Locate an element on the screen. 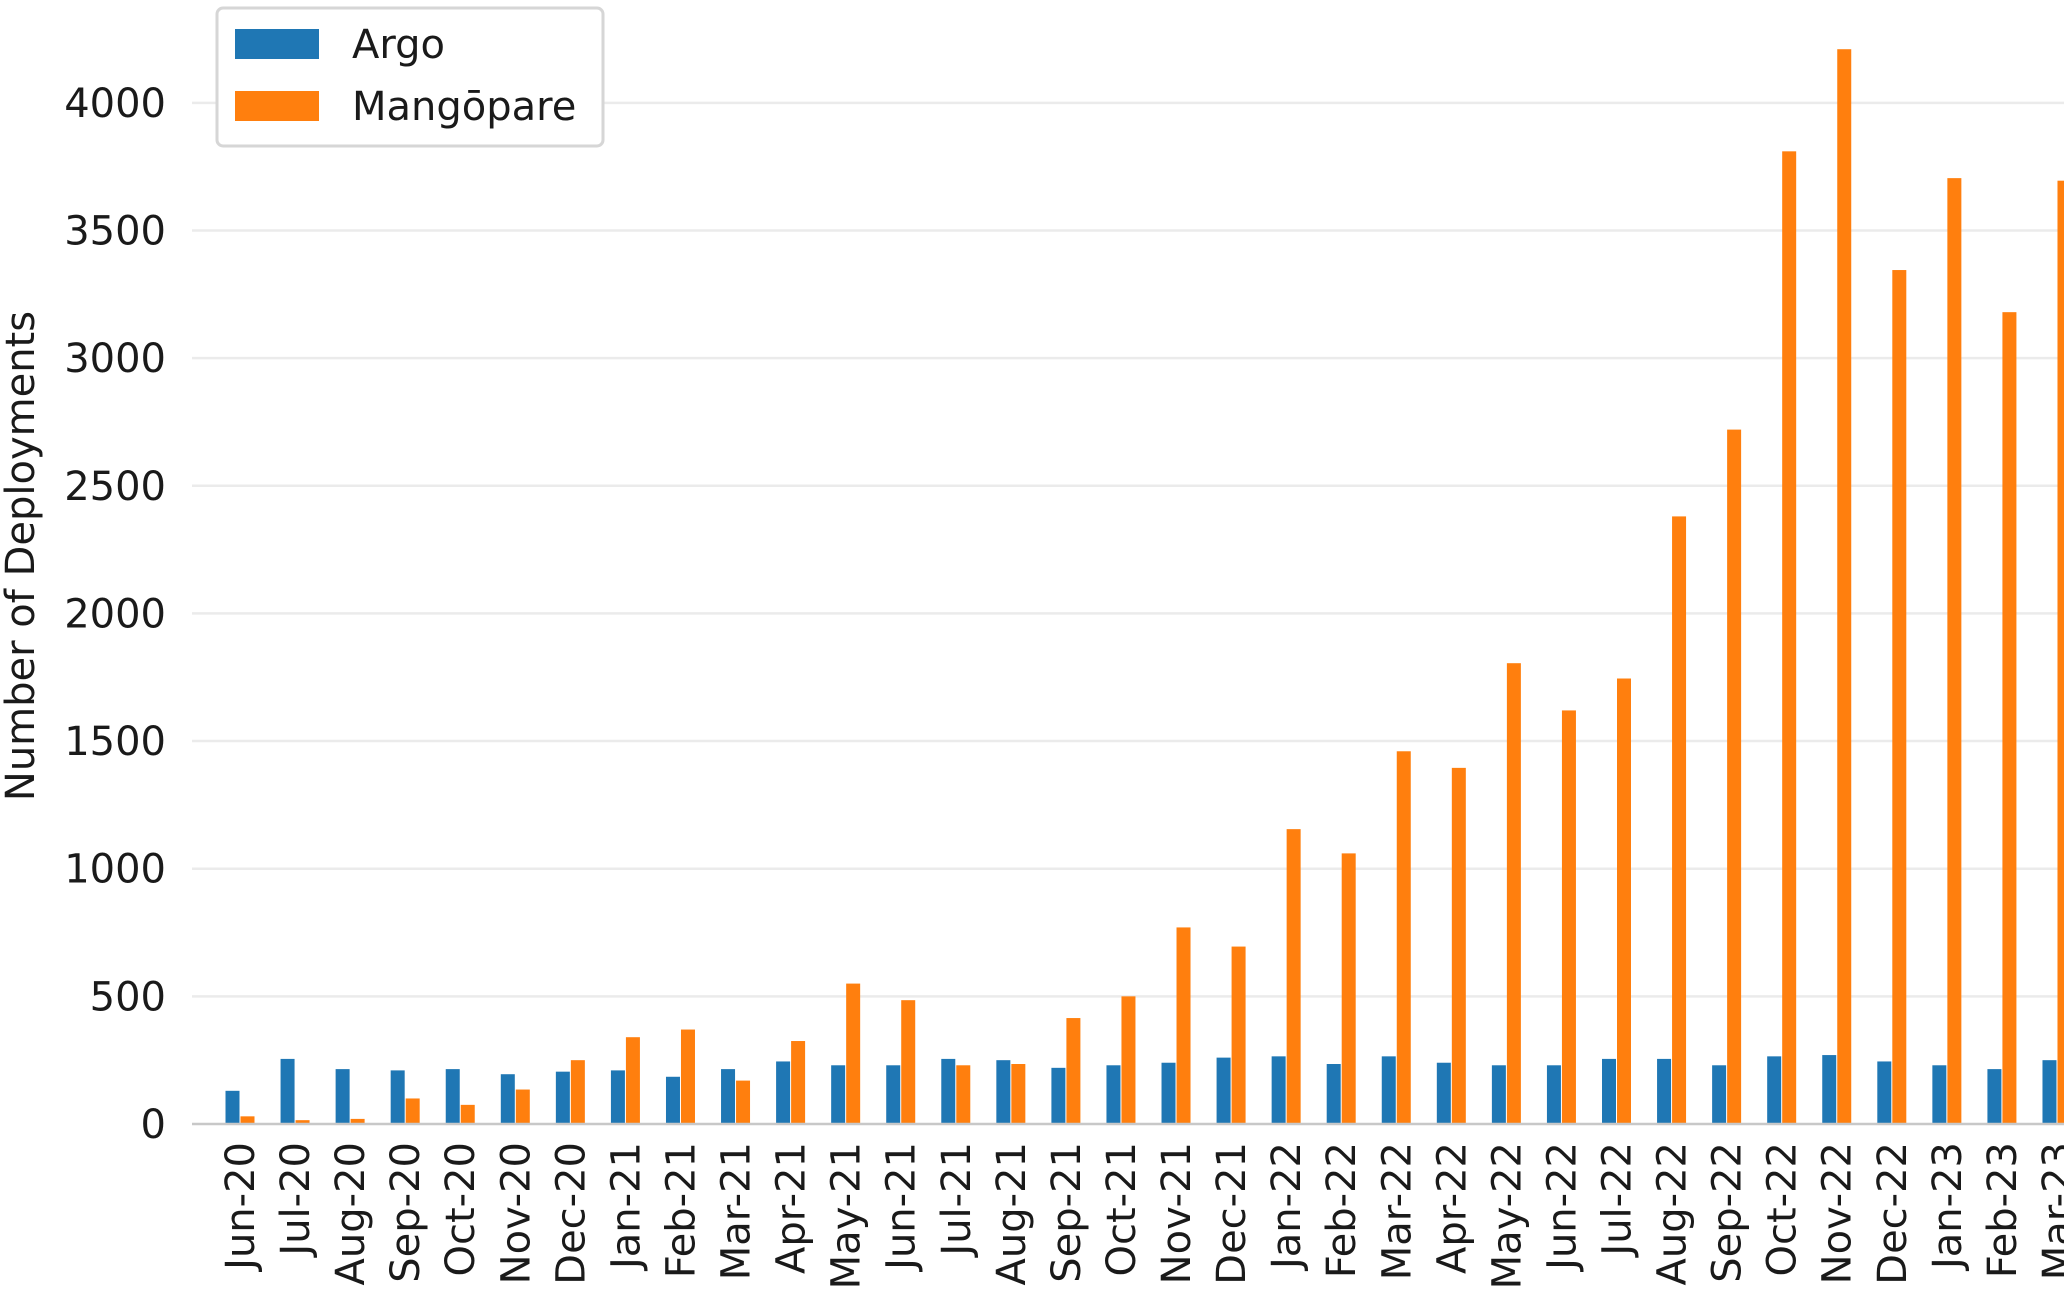  x-tick-label: Jun-22 is located at coordinates (1562, 1207).